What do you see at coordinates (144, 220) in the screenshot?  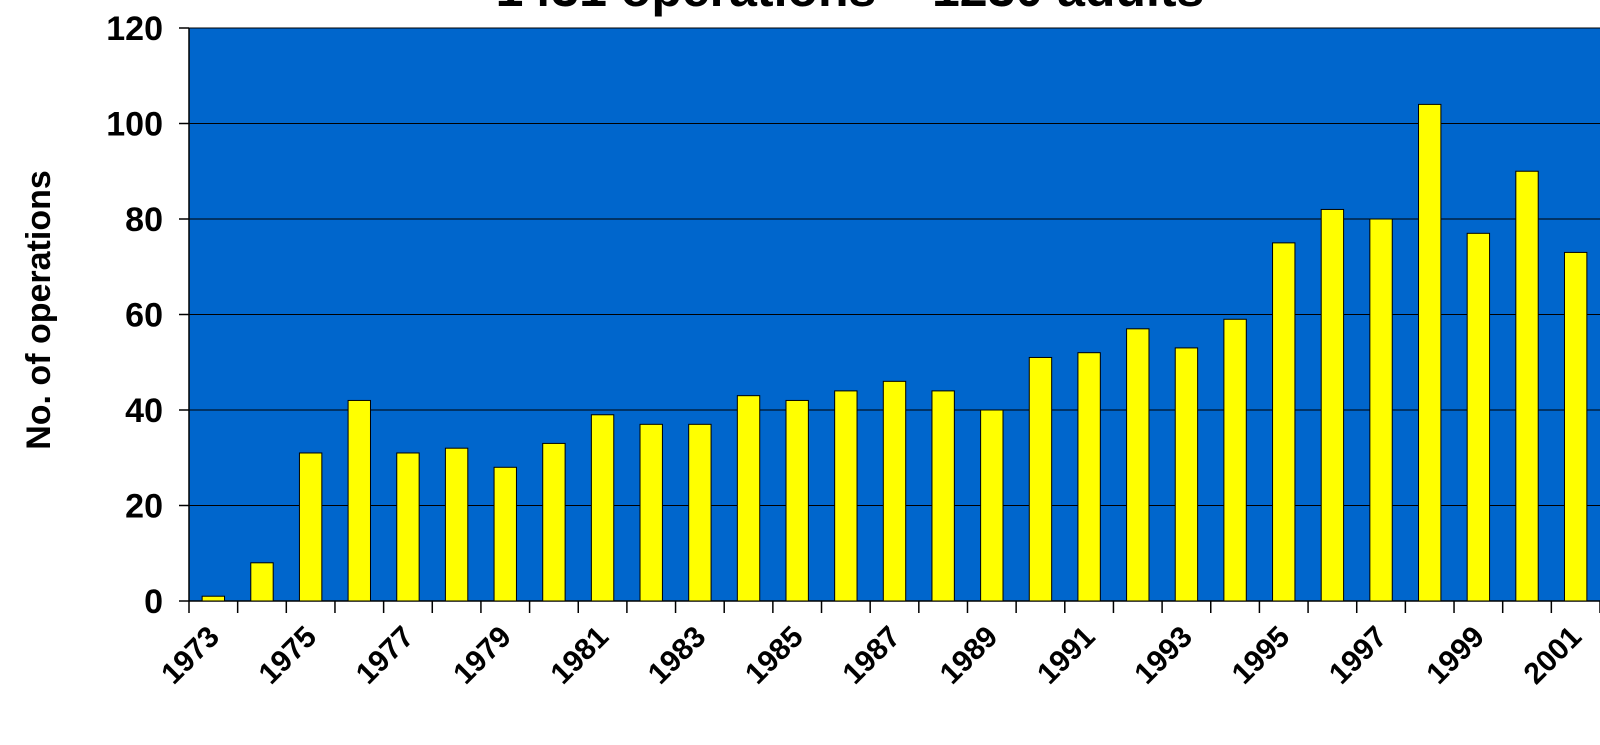 I see `y-tick-label: 80` at bounding box center [144, 220].